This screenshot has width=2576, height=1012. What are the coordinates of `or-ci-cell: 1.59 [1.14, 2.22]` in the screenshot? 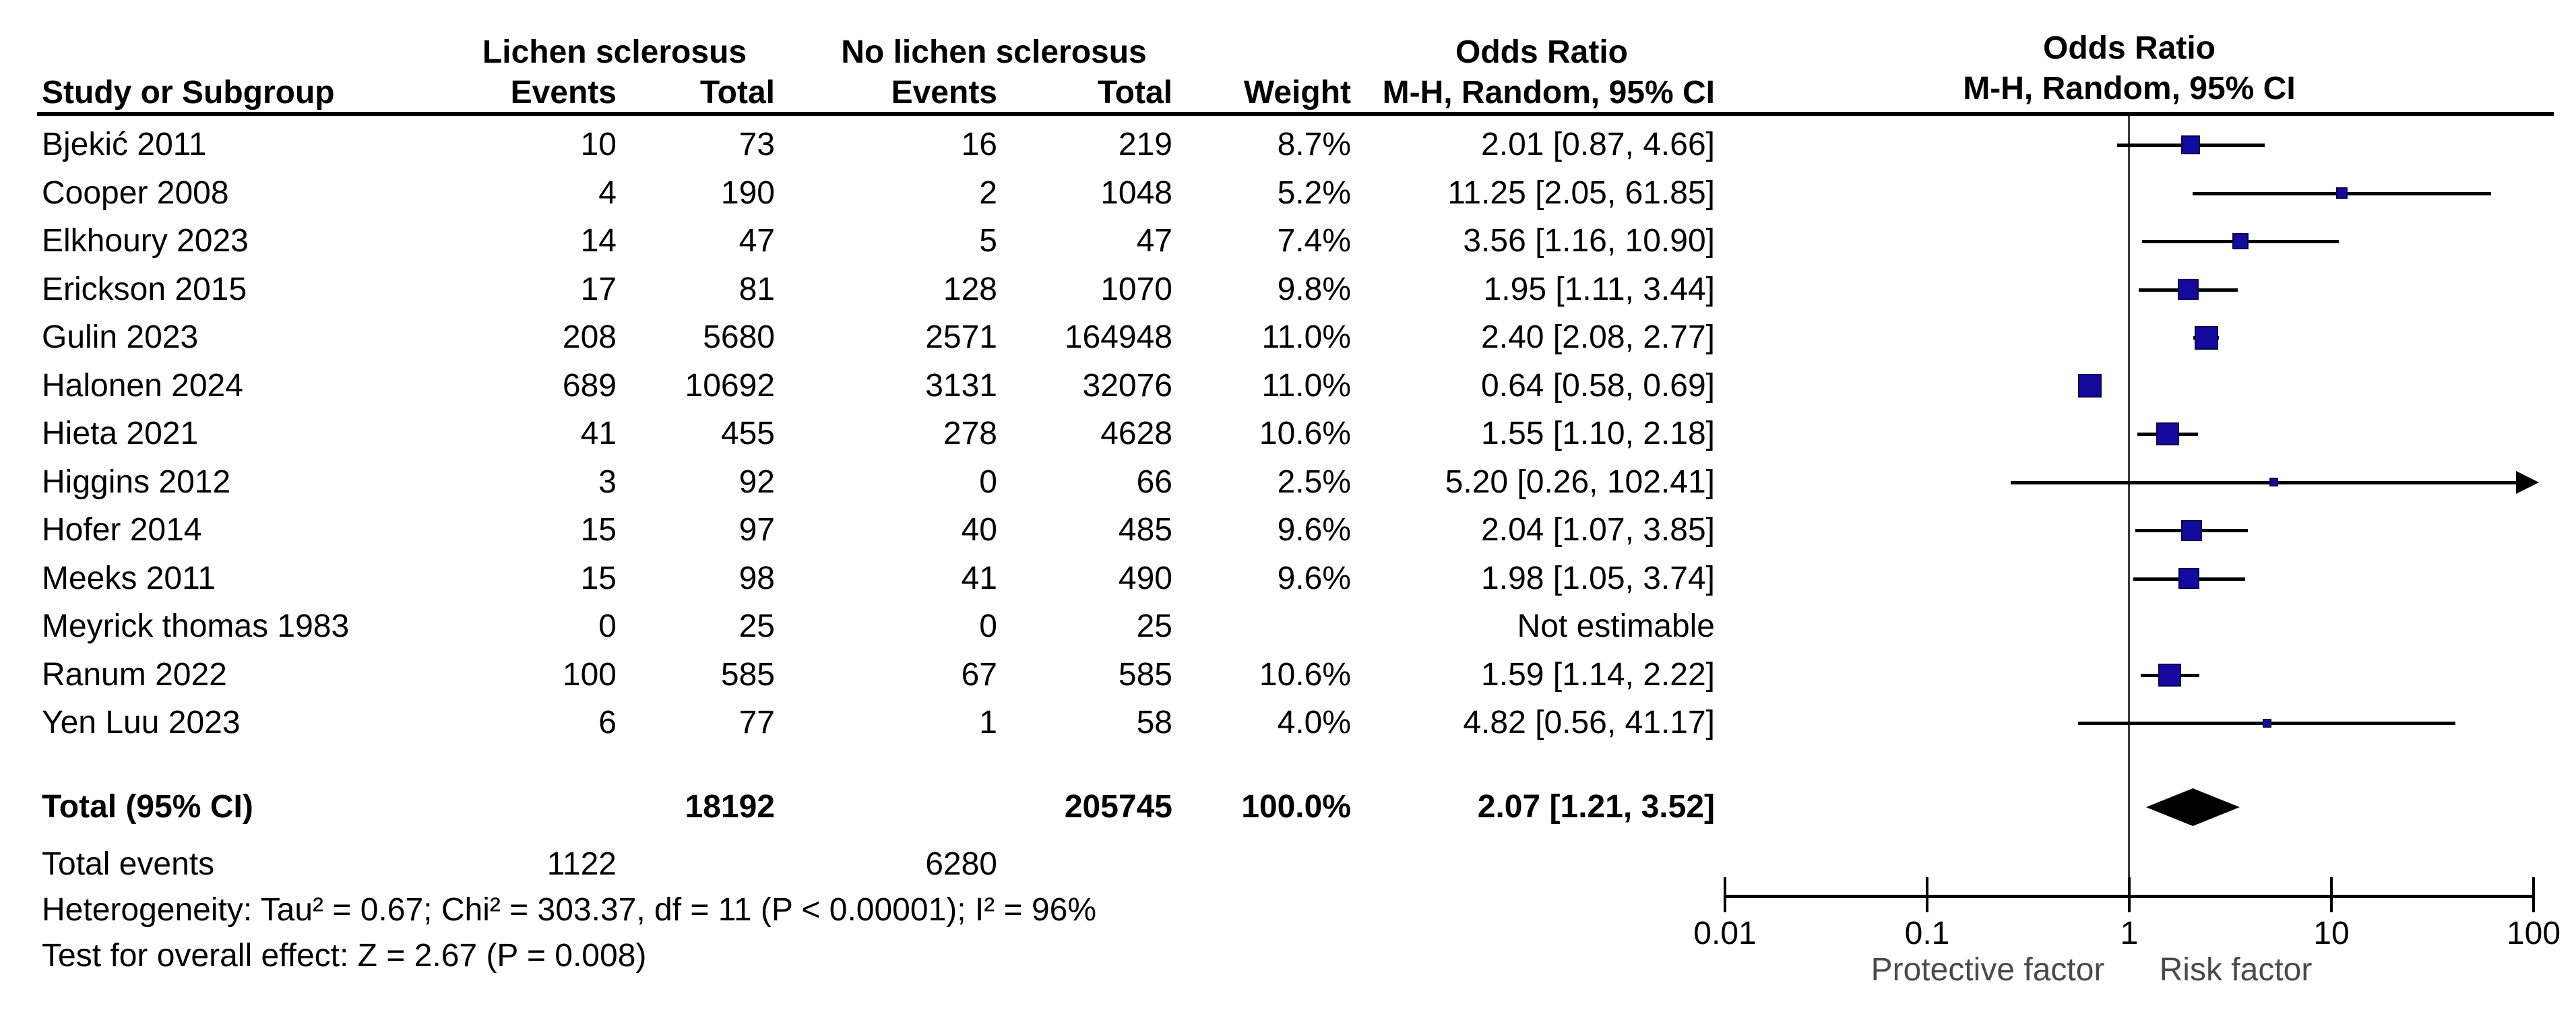 It's located at (1598, 675).